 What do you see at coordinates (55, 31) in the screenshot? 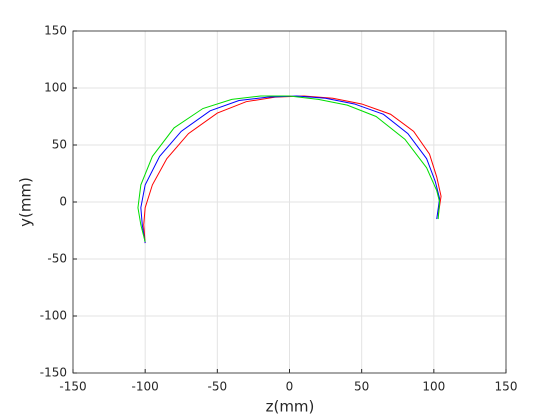
I see `y-tick-label: 150` at bounding box center [55, 31].